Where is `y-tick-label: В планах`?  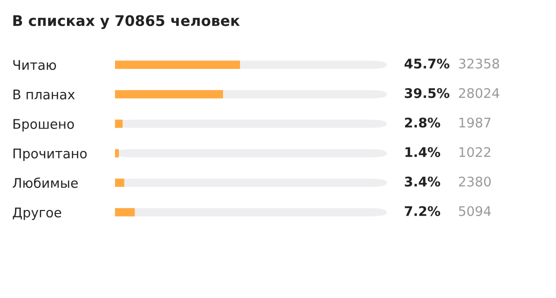 y-tick-label: В планах is located at coordinates (44, 95).